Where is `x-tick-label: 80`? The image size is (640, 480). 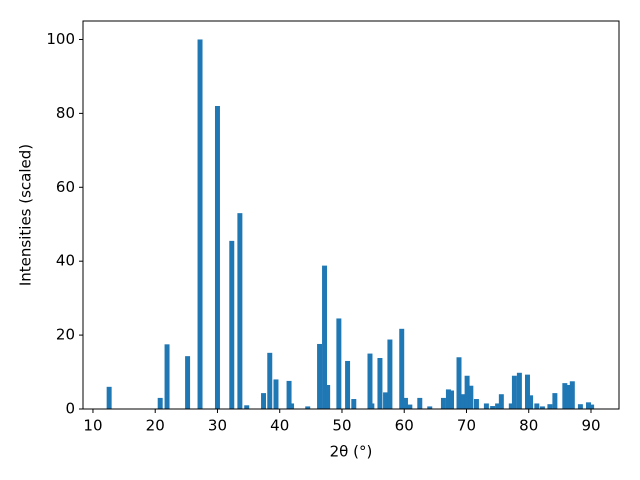
x-tick-label: 80 is located at coordinates (528, 426).